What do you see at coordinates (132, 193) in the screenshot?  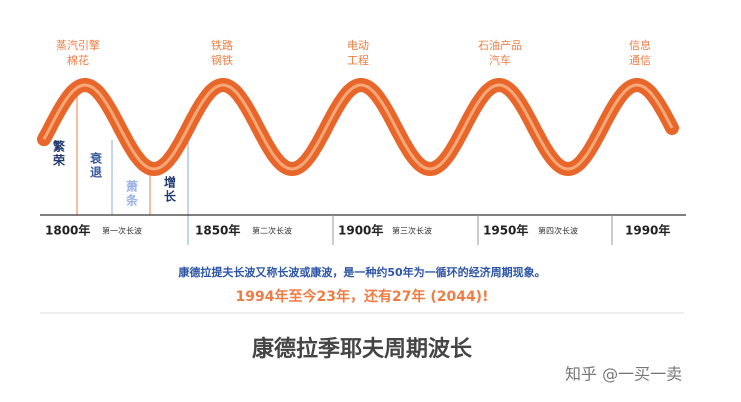 I see `phase-label: 萧条` at bounding box center [132, 193].